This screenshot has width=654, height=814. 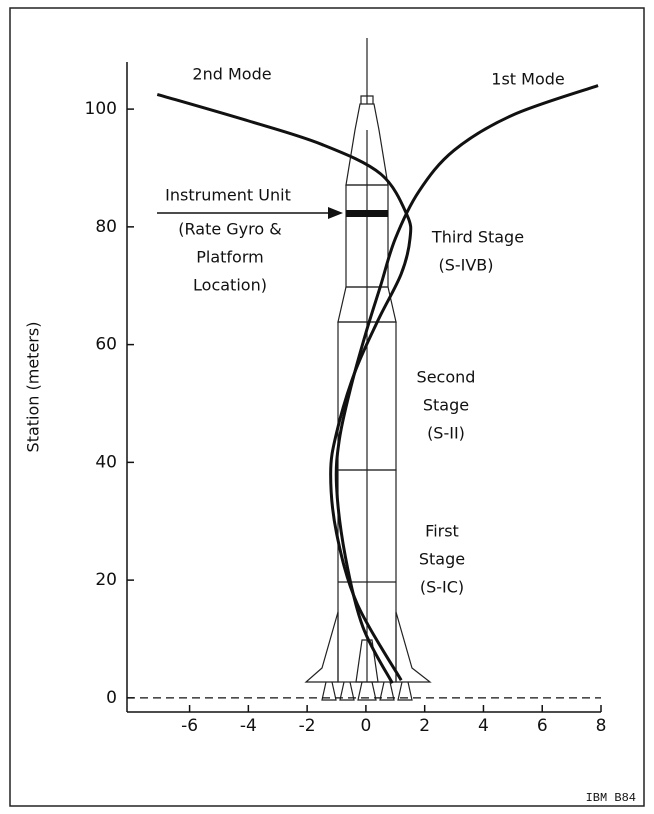 I want to click on y-tick-label: 0, so click(x=111, y=698).